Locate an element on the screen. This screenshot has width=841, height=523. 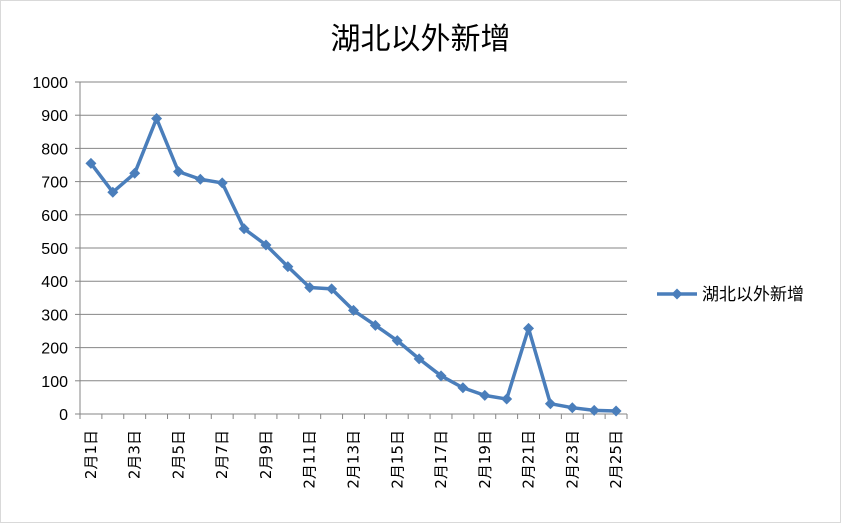
y-tick-label: 100 is located at coordinates (54, 382).